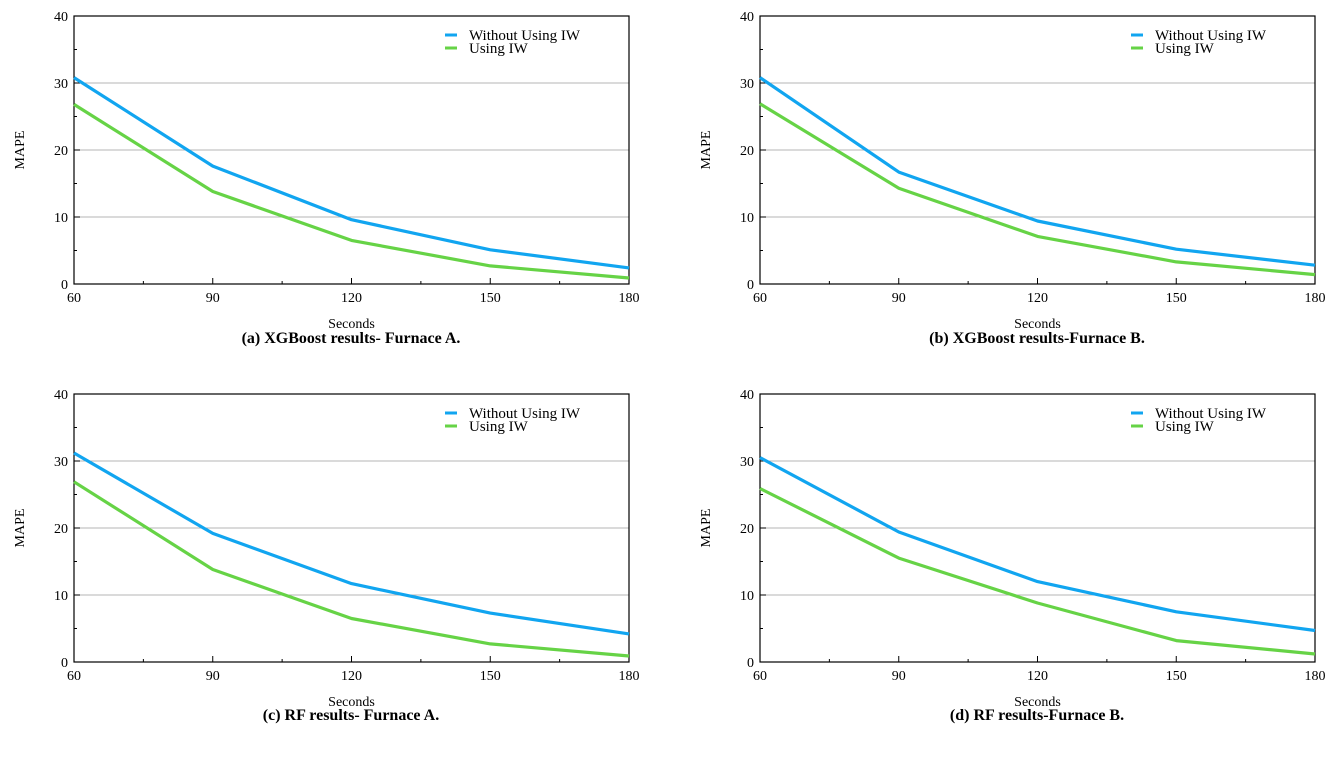 The width and height of the screenshot is (1339, 758). What do you see at coordinates (351, 338) in the screenshot?
I see `panel-caption: (a) XGBoost results- Furnace A.` at bounding box center [351, 338].